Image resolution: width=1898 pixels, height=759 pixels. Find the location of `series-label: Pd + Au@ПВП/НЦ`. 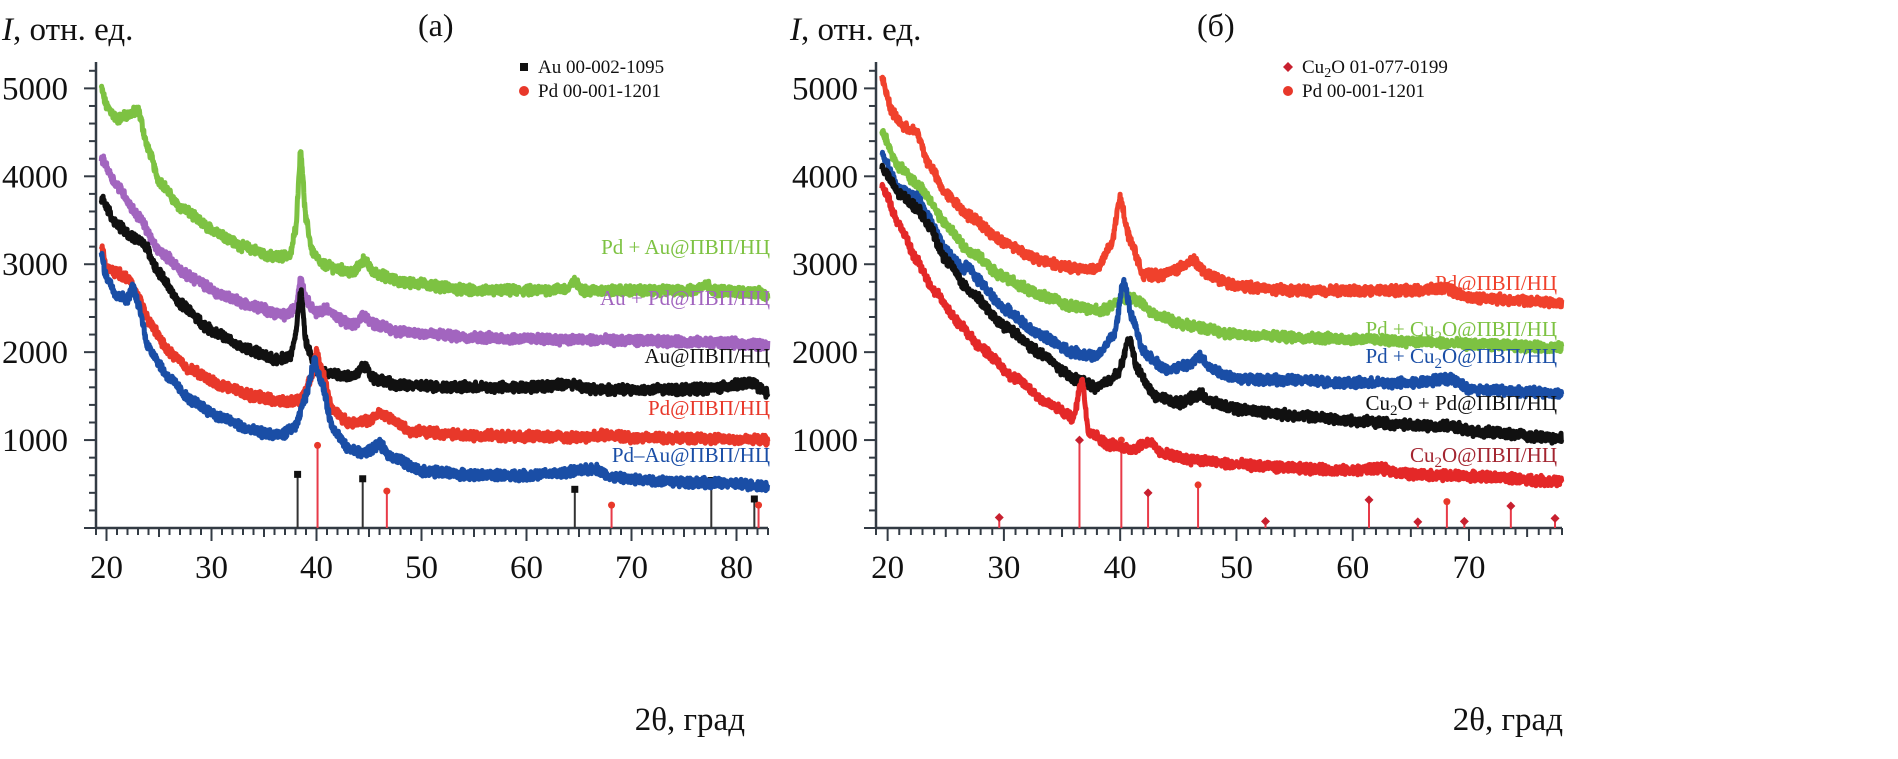

series-label: Pd + Au@ПВП/НЦ is located at coordinates (685, 247).